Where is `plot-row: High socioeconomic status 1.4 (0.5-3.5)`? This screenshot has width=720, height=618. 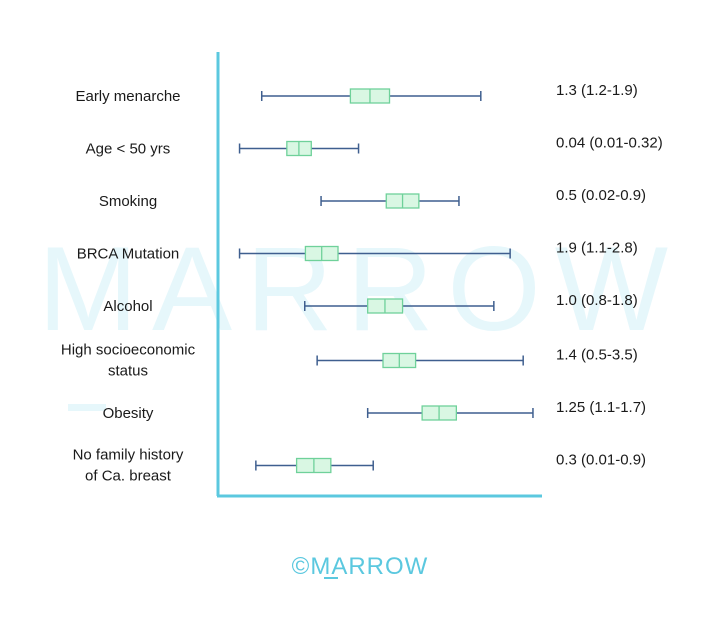
plot-row: High socioeconomic status 1.4 (0.5-3.5) is located at coordinates (349, 361).